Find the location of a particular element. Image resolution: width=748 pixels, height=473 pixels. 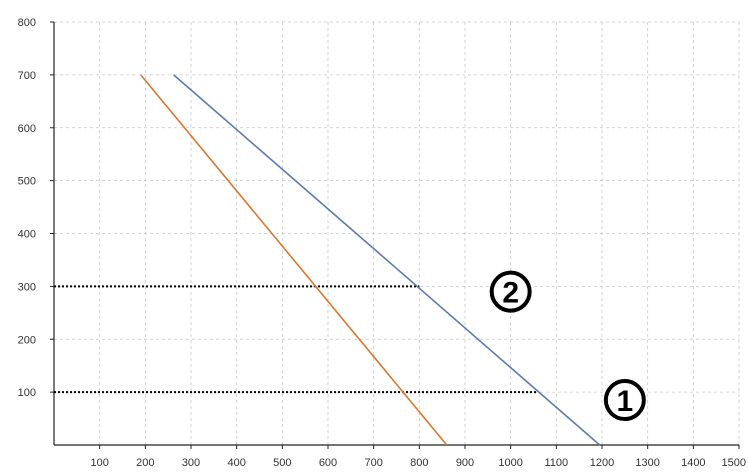

x-tick-label: 800 is located at coordinates (419, 463).